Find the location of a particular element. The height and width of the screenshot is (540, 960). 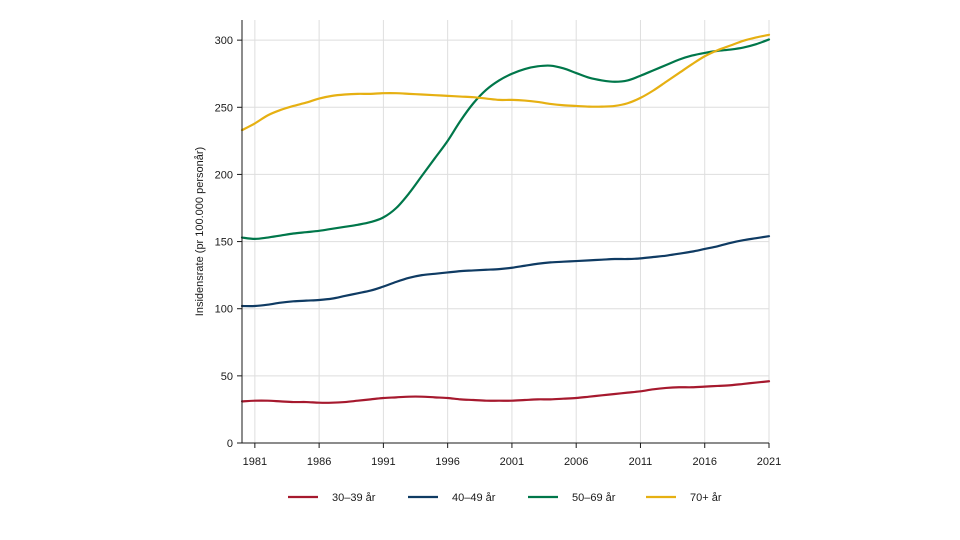

x-axis-ticks: 1981 1986 1991 1996 2001 2006 2011 2016 2021 is located at coordinates (512, 455).